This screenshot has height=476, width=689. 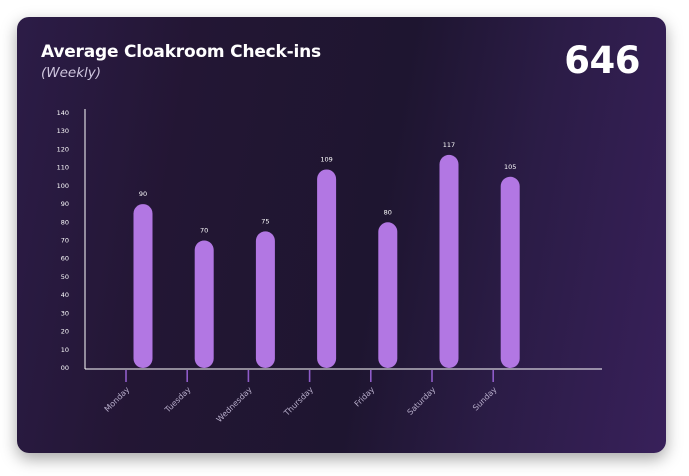 I want to click on bar-wednesday, so click(x=265, y=299).